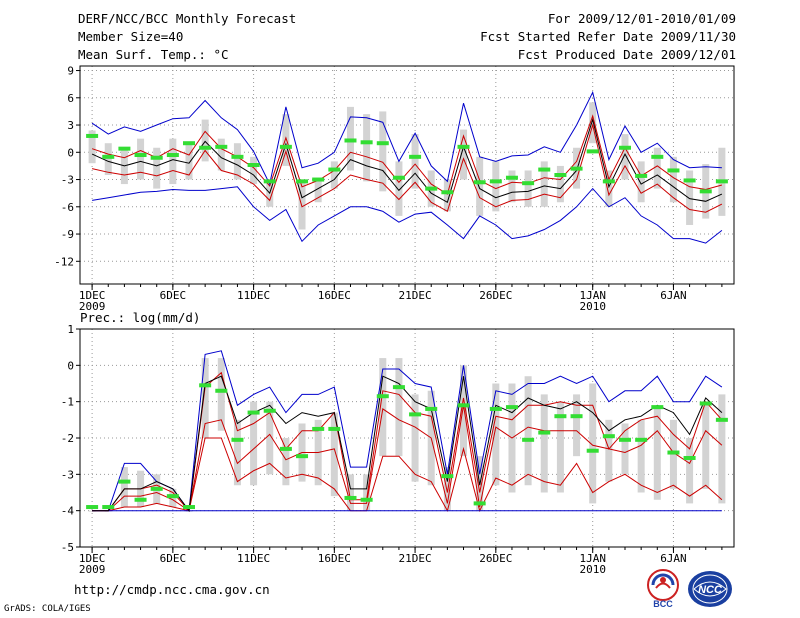 Image resolution: width=800 pixels, height=618 pixels. Describe the element at coordinates (67, 234) in the screenshot. I see `y-tick-label: -9` at that location.